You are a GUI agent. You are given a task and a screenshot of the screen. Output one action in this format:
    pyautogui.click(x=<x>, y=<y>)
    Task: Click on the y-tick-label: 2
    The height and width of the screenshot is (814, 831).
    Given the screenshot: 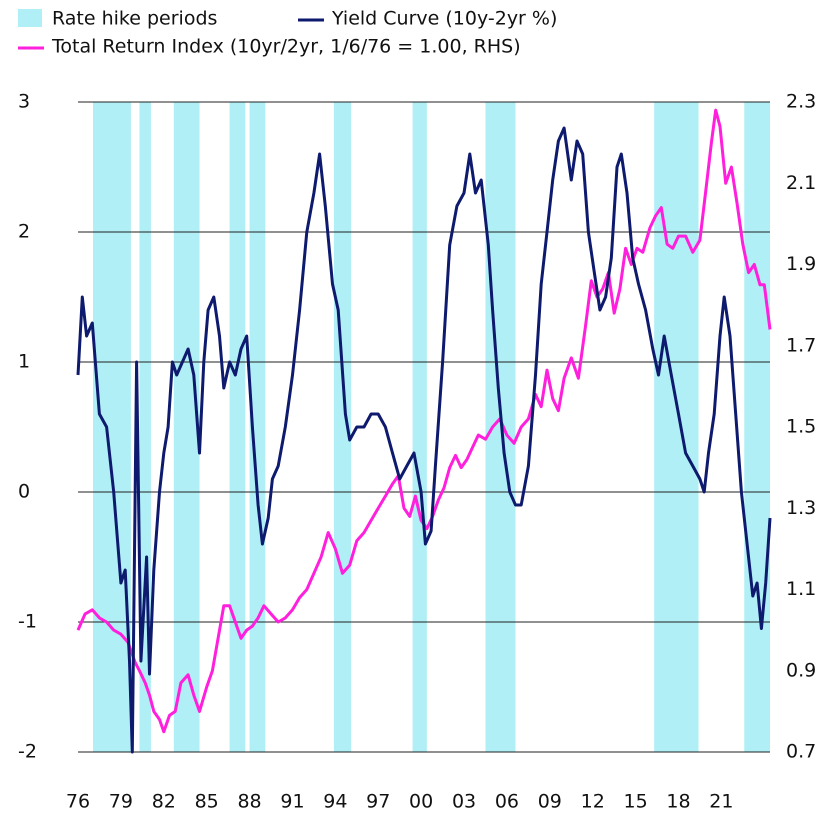 What is the action you would take?
    pyautogui.click(x=24, y=232)
    